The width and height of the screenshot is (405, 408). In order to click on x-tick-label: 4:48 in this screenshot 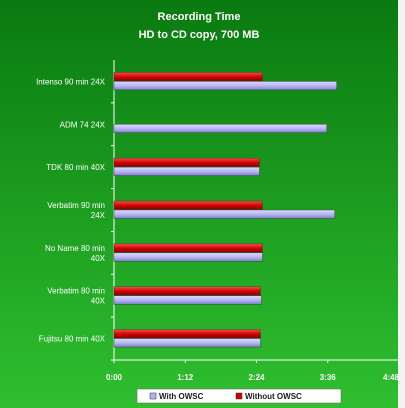, I will do `click(391, 377)`.